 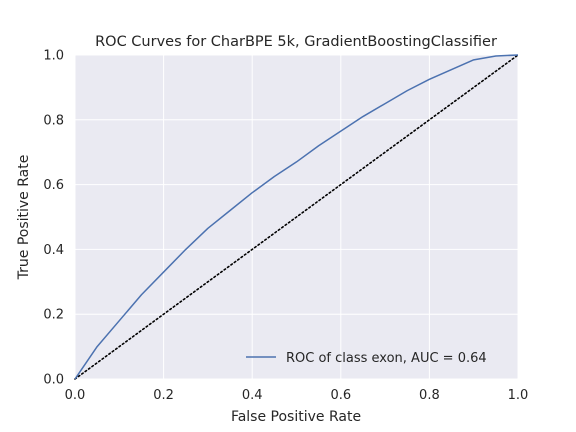 What do you see at coordinates (252, 395) in the screenshot?
I see `x-tick-label: 0.4` at bounding box center [252, 395].